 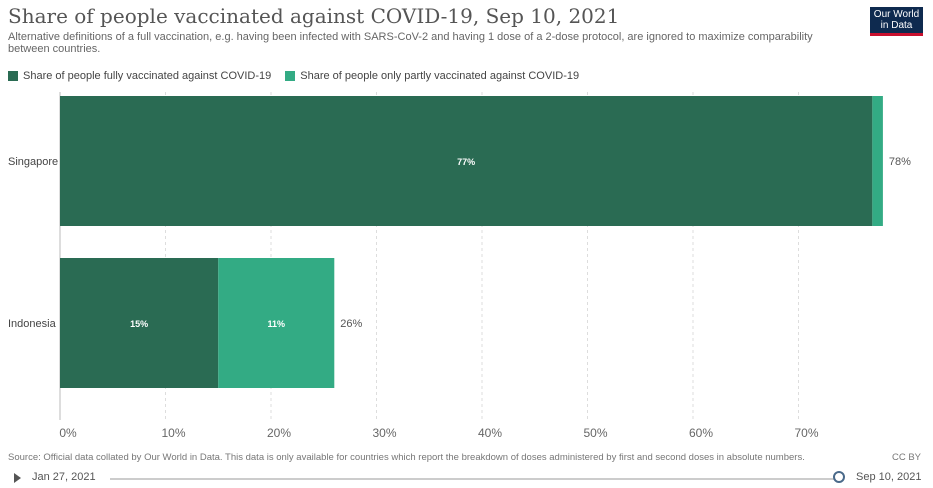 I want to click on bar-fully, so click(x=139, y=323).